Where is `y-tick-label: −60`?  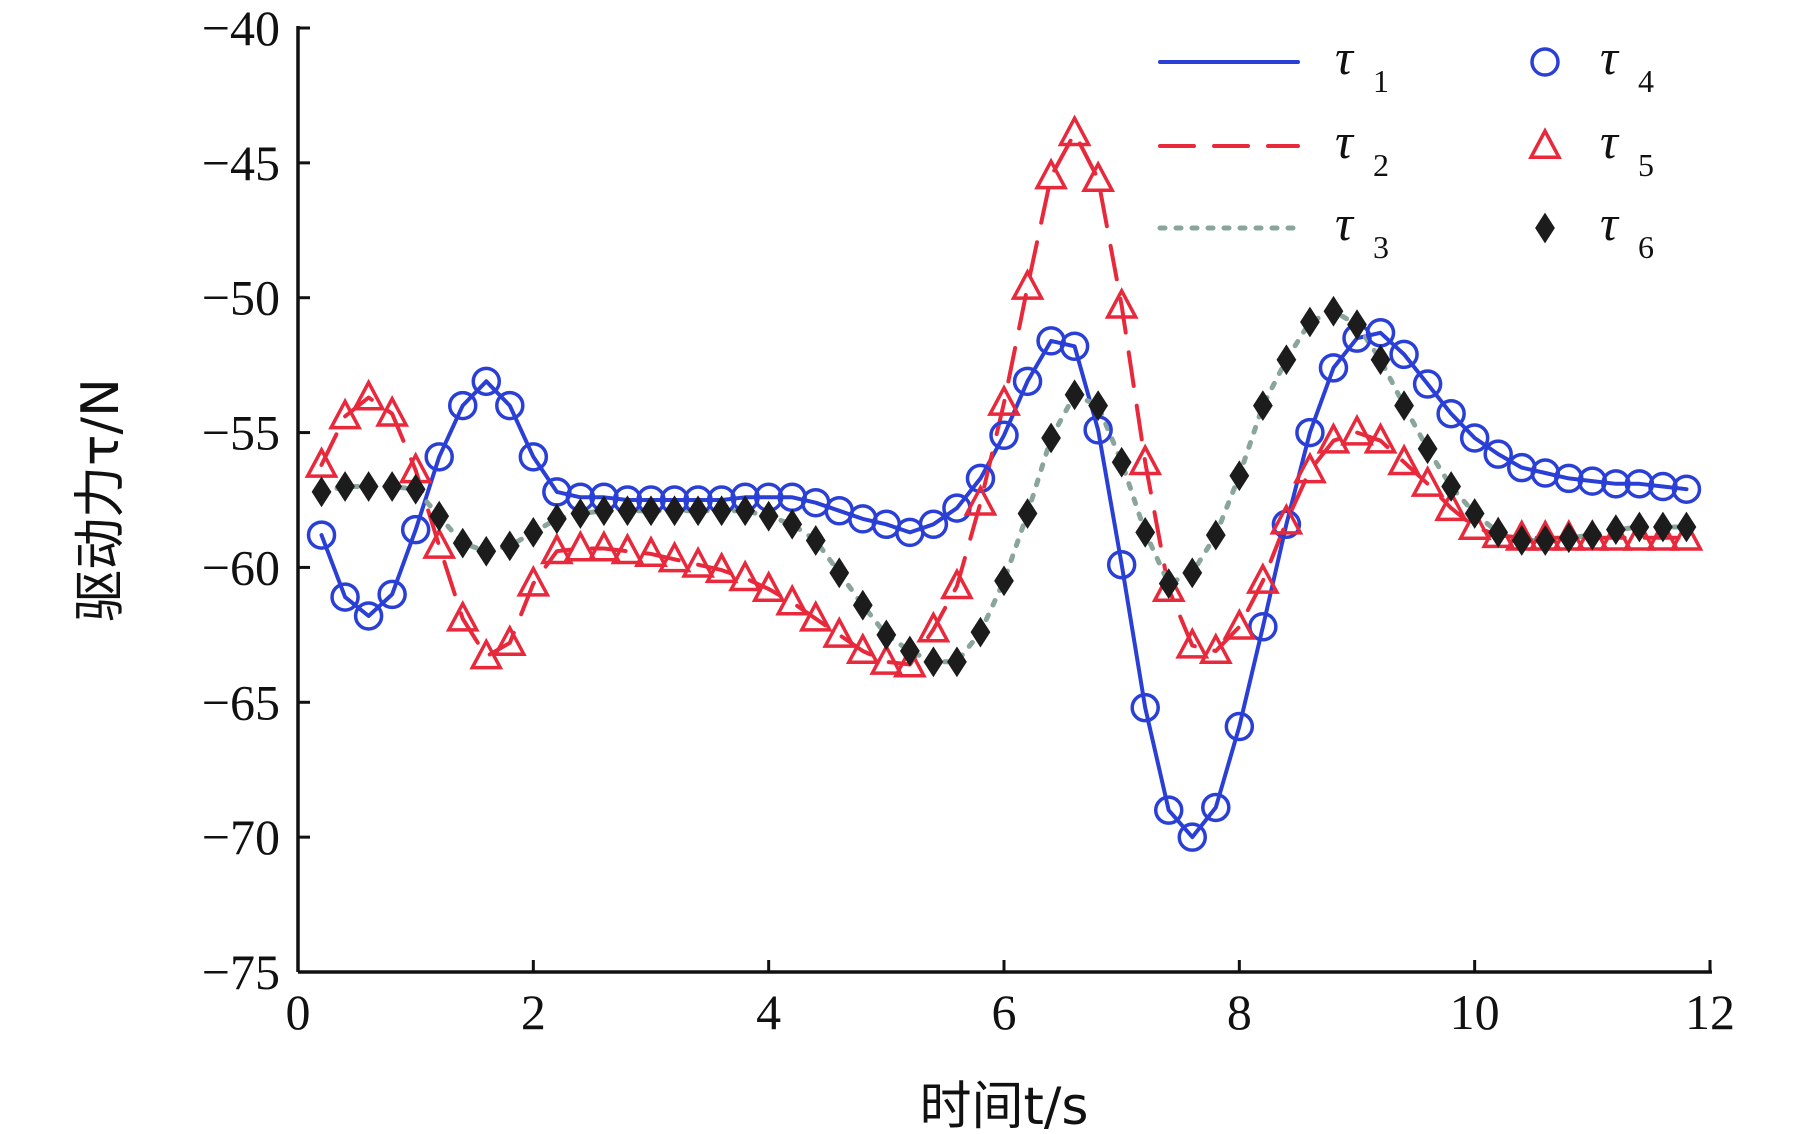 y-tick-label: −60 is located at coordinates (241, 567).